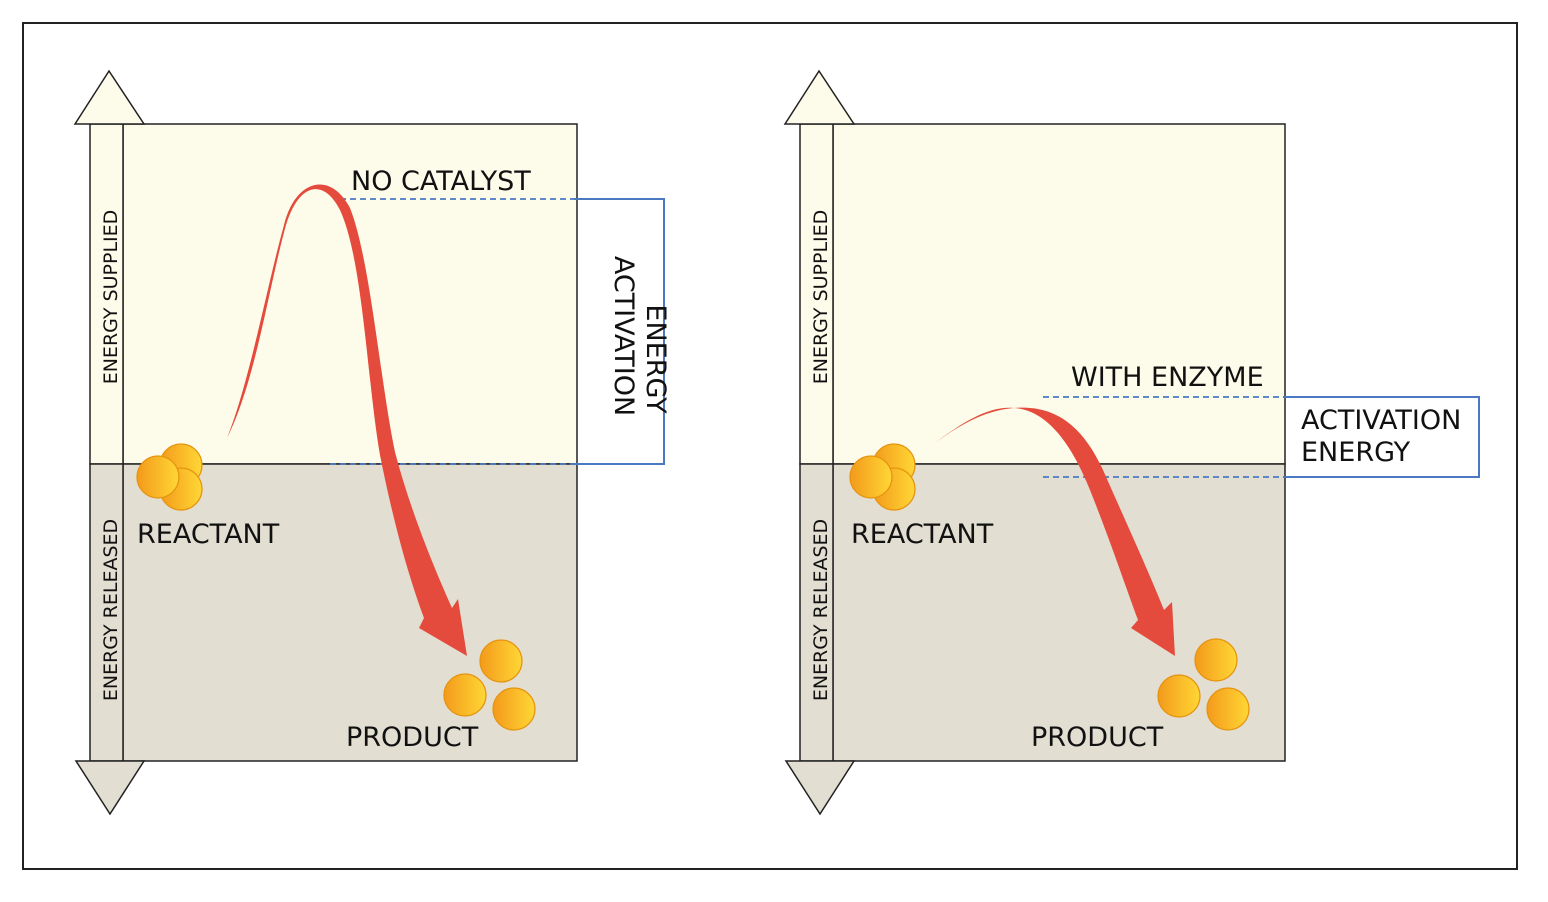  What do you see at coordinates (441, 181) in the screenshot?
I see `level-label: NO CATALYST` at bounding box center [441, 181].